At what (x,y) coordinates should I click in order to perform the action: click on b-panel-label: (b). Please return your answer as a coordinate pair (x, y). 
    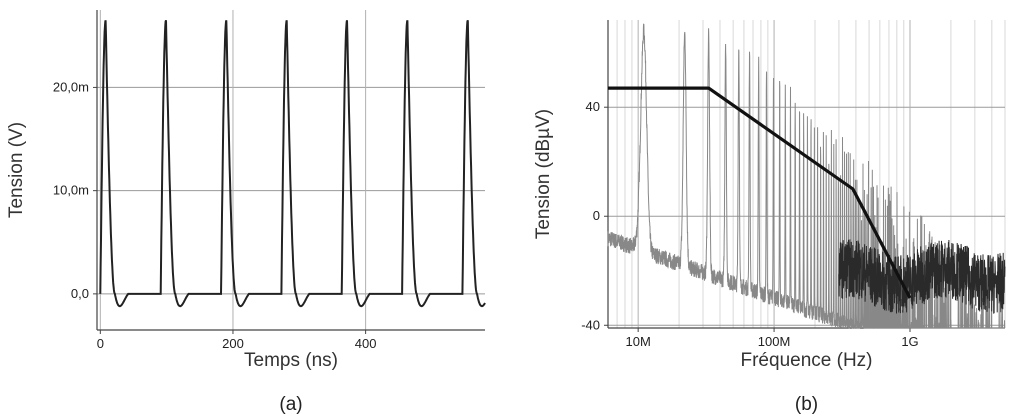
    Looking at the image, I should click on (806, 404).